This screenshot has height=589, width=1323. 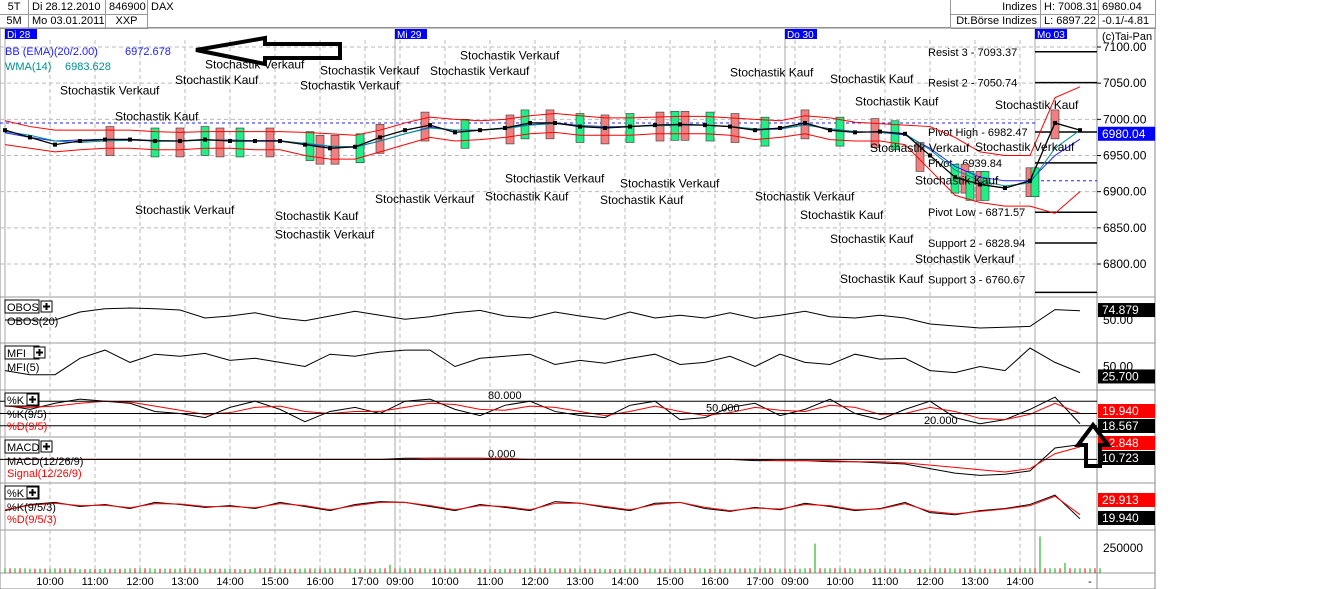 I want to click on price-tick: 6850.00, so click(x=1125, y=228).